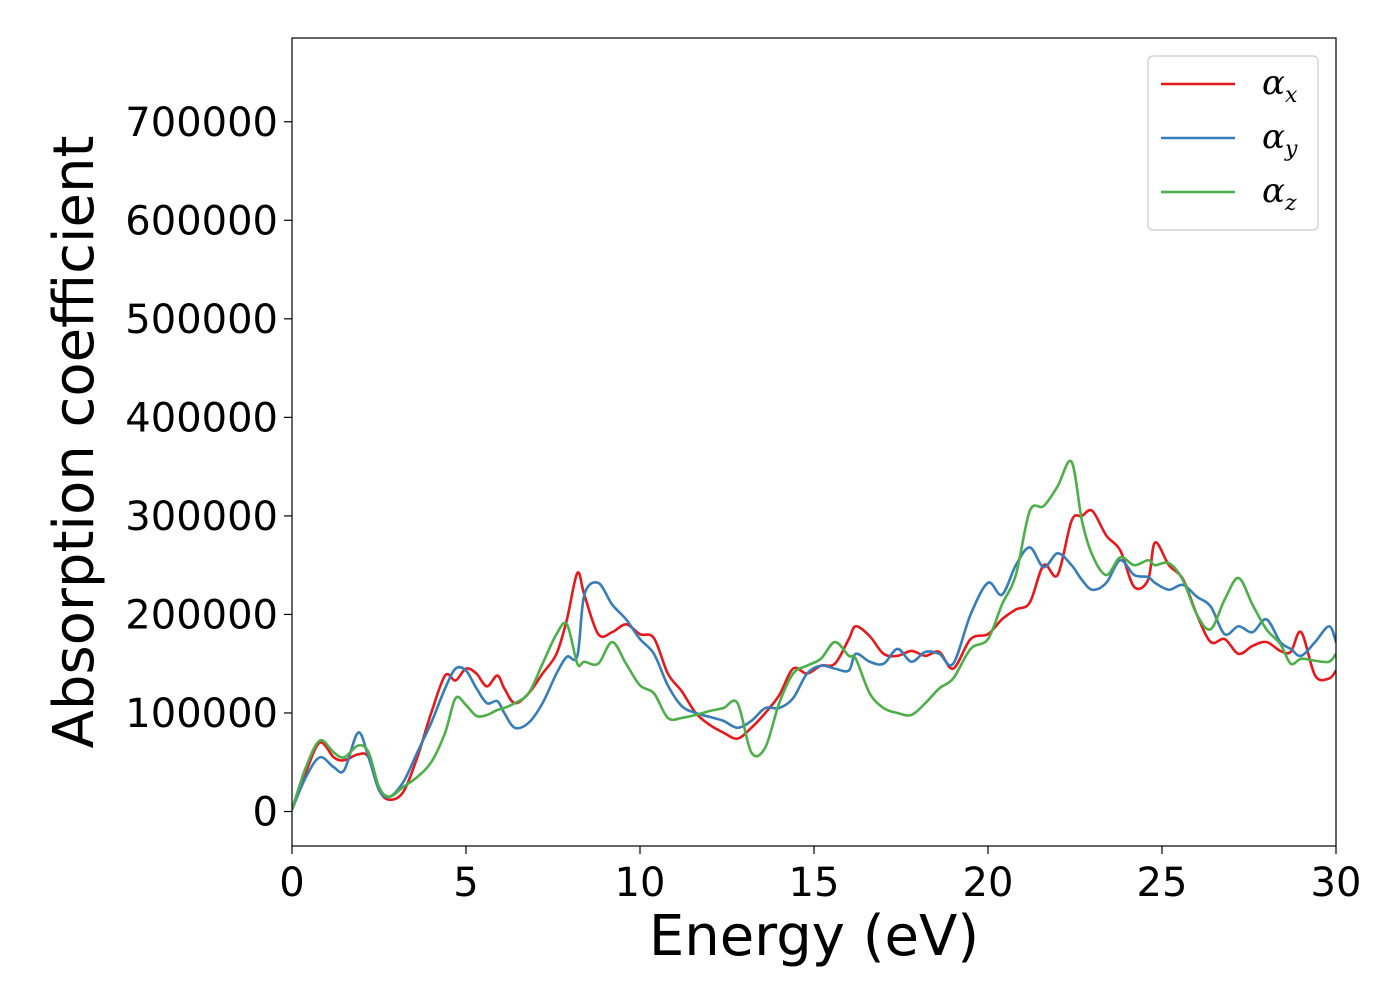 This screenshot has height=1000, width=1400. What do you see at coordinates (201, 123) in the screenshot?
I see `y-tick-label: 700000` at bounding box center [201, 123].